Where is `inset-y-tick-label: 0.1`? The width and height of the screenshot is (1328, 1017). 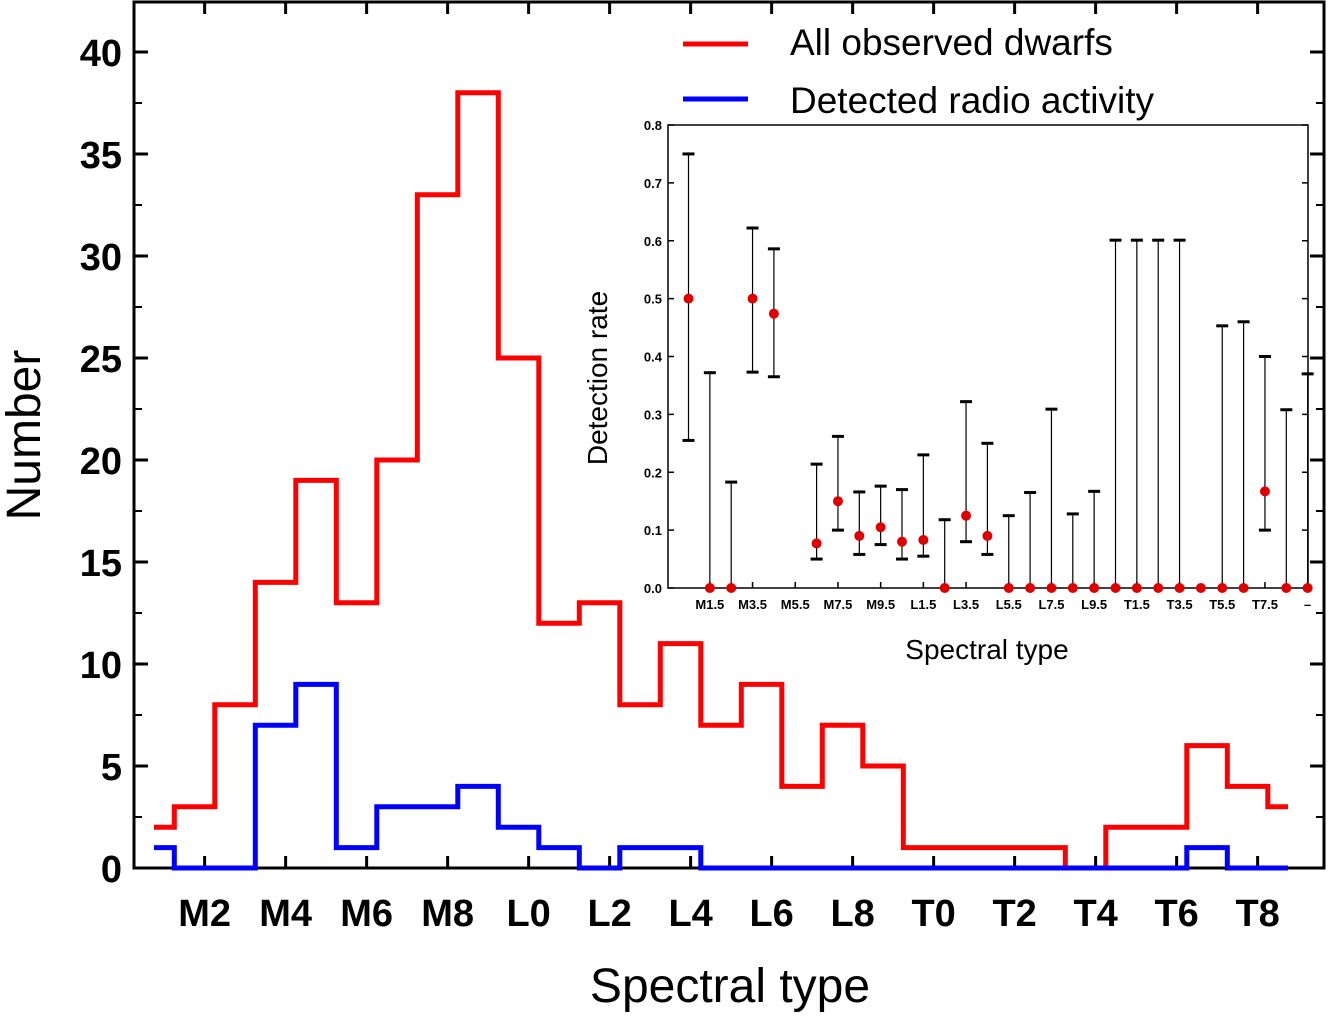 inset-y-tick-label: 0.1 is located at coordinates (653, 530).